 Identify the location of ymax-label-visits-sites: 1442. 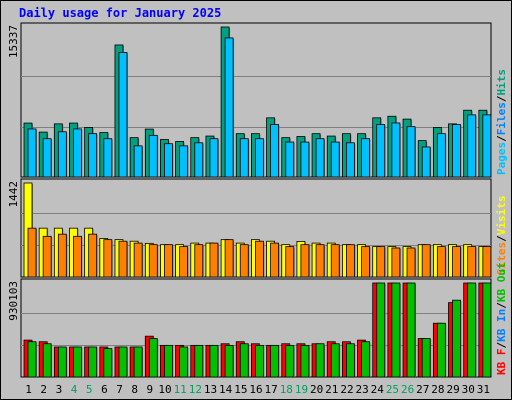
(13, 194).